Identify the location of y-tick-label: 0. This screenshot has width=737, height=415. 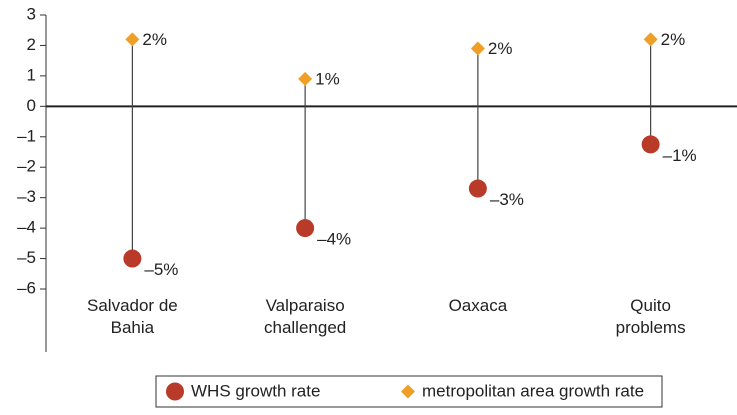
(31, 105).